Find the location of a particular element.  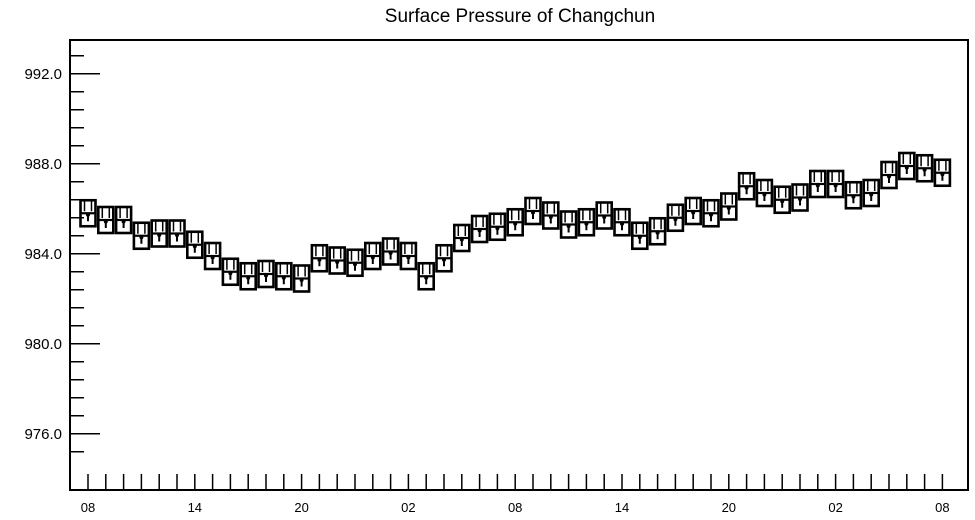

y-tick-label: 984.0 is located at coordinates (43, 254).